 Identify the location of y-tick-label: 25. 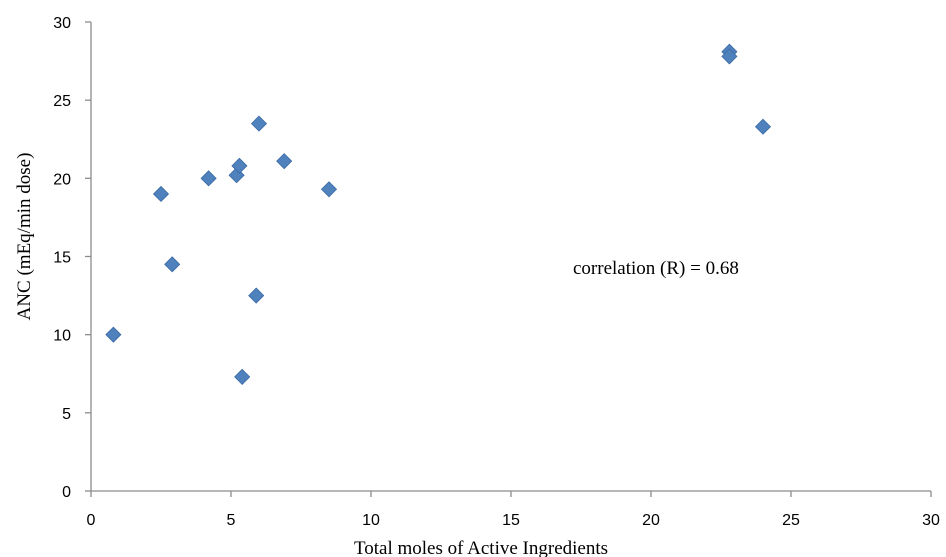
(62, 101).